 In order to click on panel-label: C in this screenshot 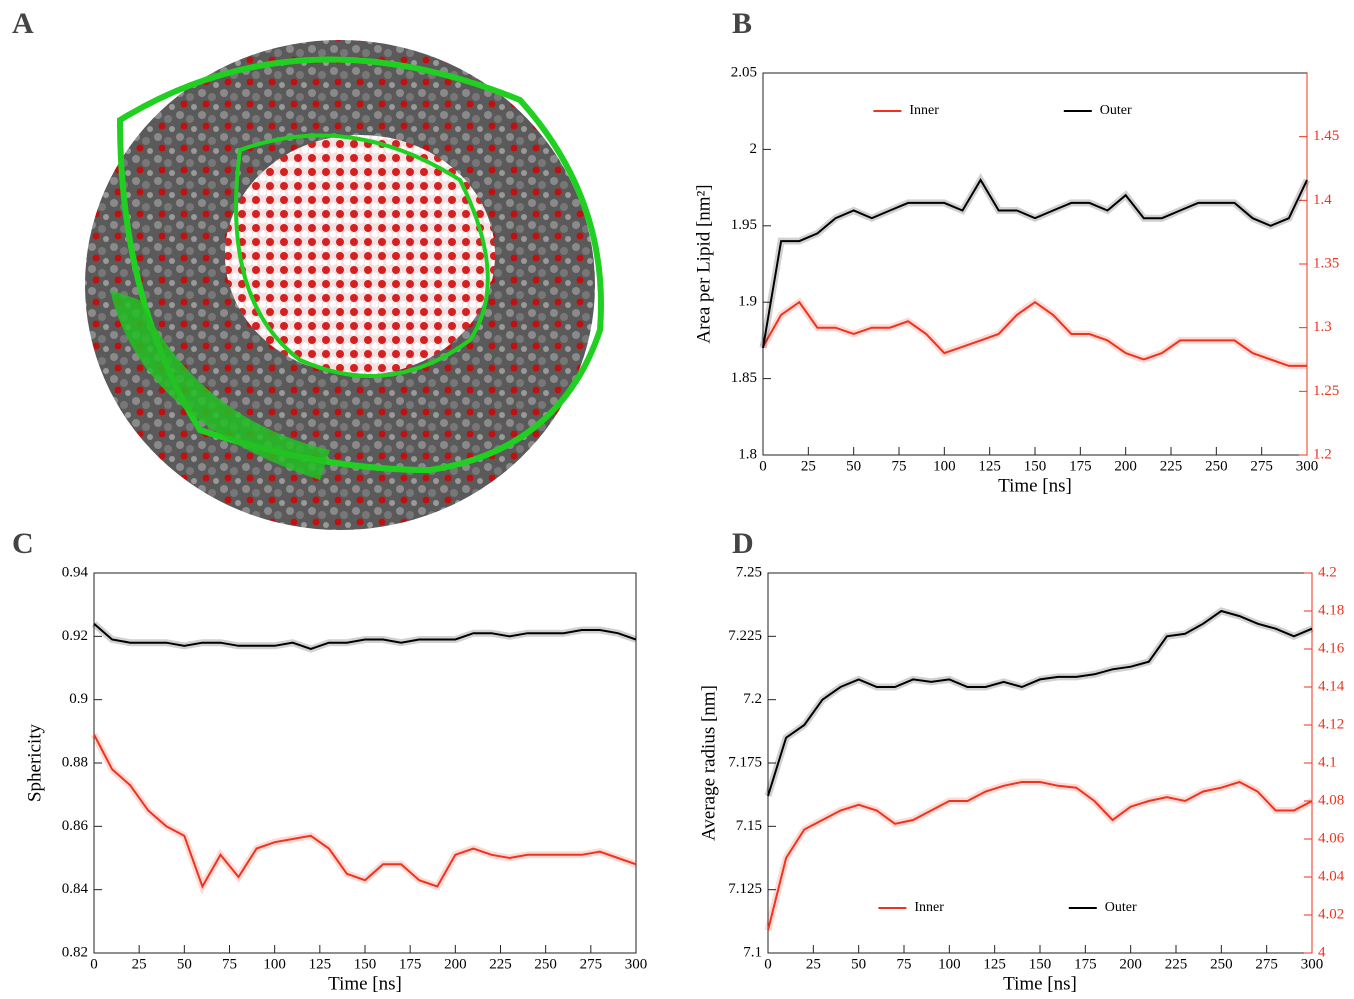, I will do `click(23, 543)`.